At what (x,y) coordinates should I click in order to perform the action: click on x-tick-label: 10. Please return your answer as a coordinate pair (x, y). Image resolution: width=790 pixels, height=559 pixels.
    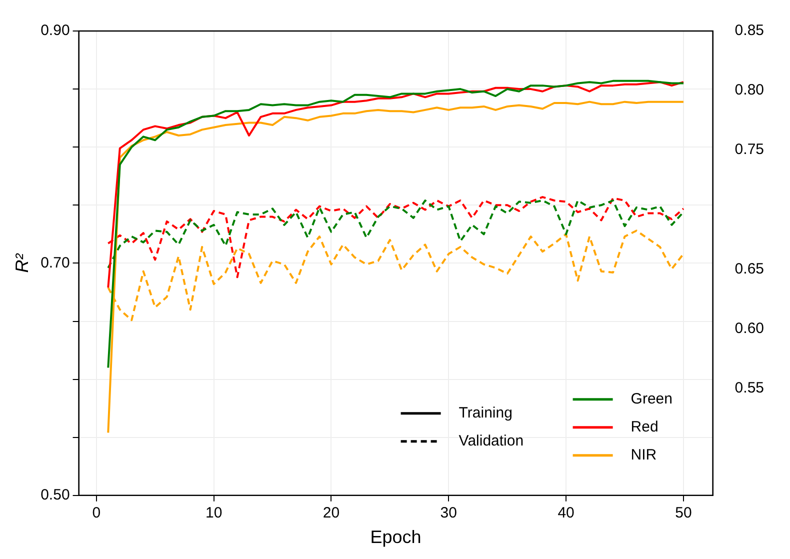
    Looking at the image, I should click on (213, 513).